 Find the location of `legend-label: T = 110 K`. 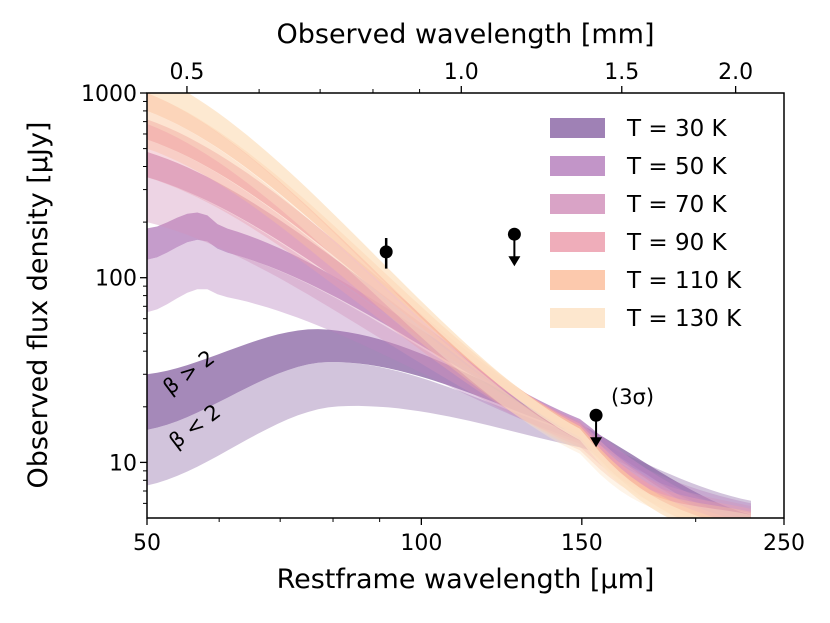

legend-label: T = 110 K is located at coordinates (684, 281).